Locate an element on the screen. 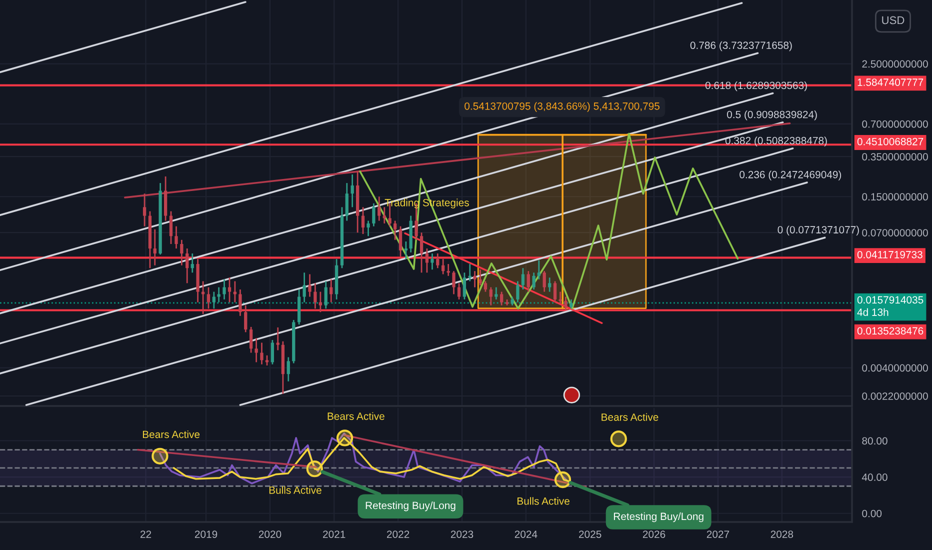  x-tick-label: 2028 is located at coordinates (782, 534).